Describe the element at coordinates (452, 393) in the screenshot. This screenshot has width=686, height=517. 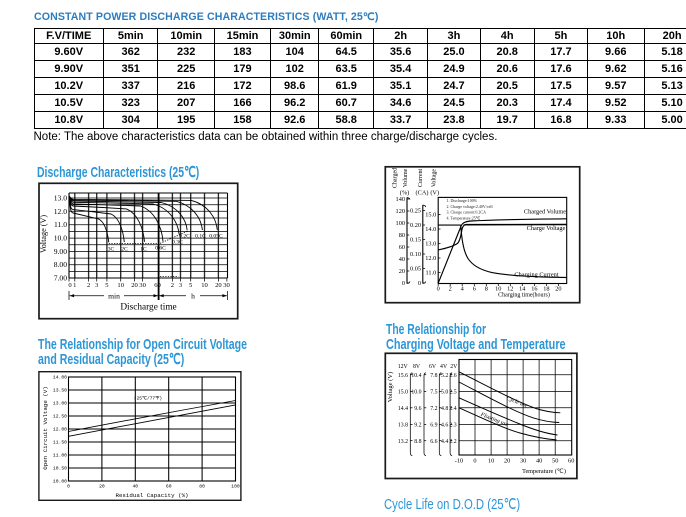
I see `svg-text: 2.5` at that location.